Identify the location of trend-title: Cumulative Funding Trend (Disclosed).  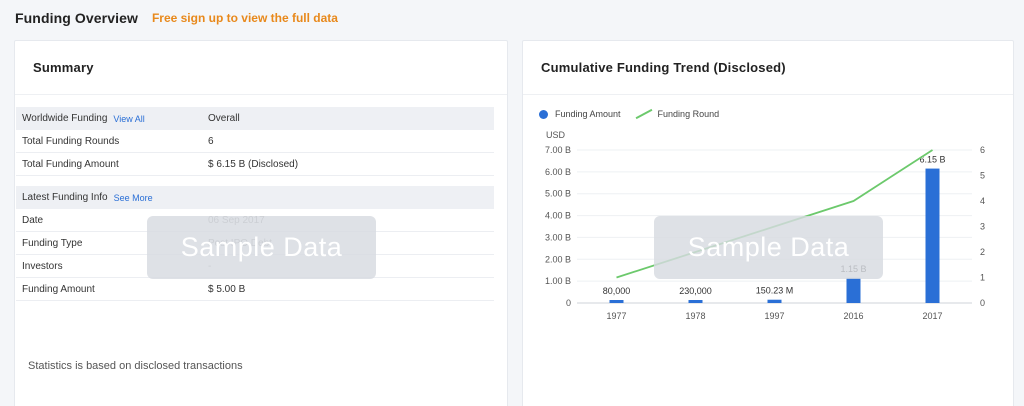
(768, 68).